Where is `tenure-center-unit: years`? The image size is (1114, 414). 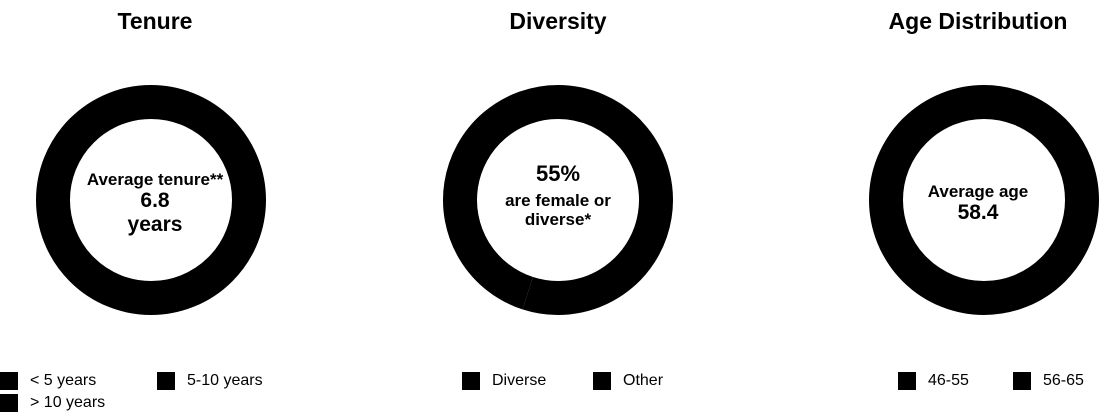
tenure-center-unit: years is located at coordinates (155, 224).